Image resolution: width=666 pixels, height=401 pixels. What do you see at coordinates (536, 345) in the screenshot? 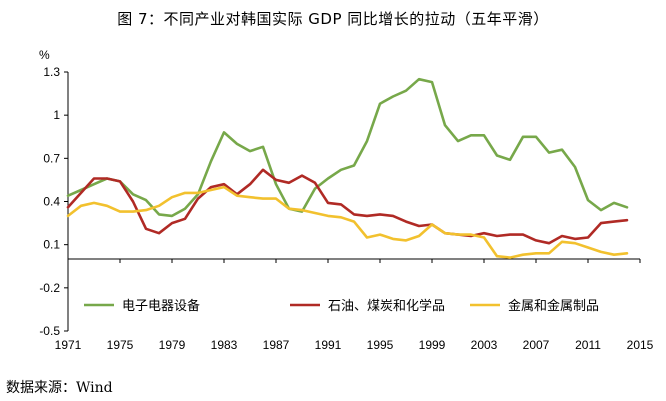
I see `x-tick-label: 2007` at bounding box center [536, 345].